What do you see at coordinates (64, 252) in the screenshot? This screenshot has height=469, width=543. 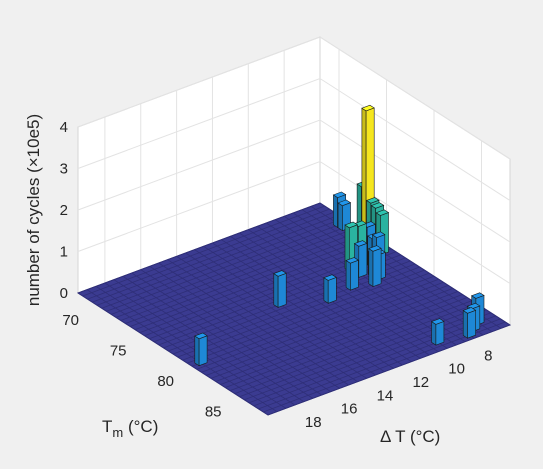 I see `z-tick-label: 1` at bounding box center [64, 252].